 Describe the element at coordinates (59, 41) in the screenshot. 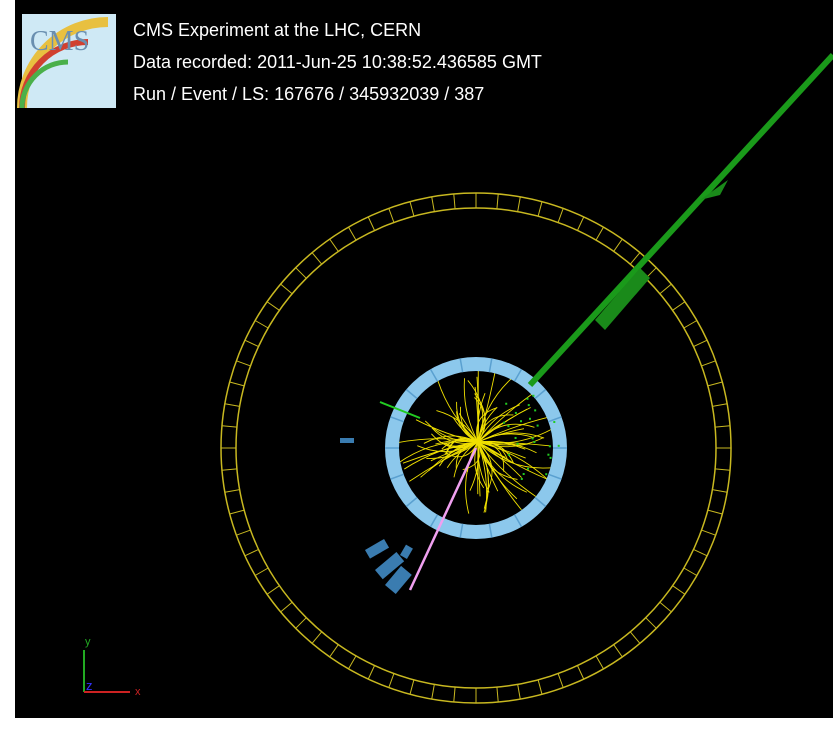

I see `logo-text: CMS` at that location.